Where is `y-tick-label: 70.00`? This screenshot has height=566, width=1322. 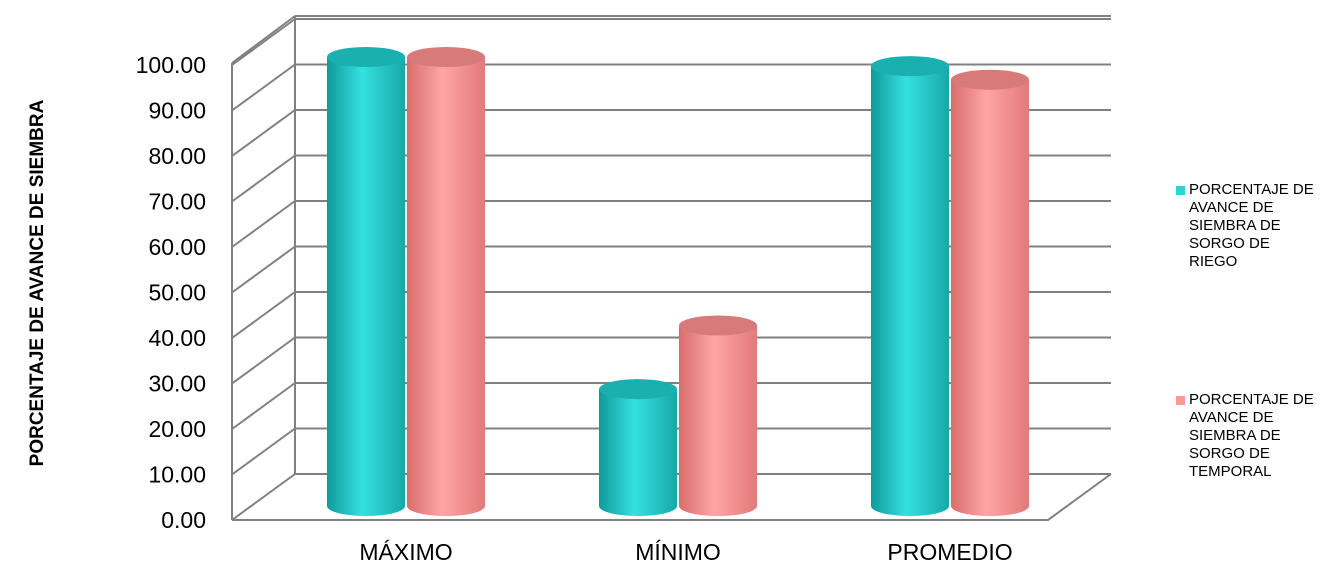
y-tick-label: 70.00 is located at coordinates (177, 202).